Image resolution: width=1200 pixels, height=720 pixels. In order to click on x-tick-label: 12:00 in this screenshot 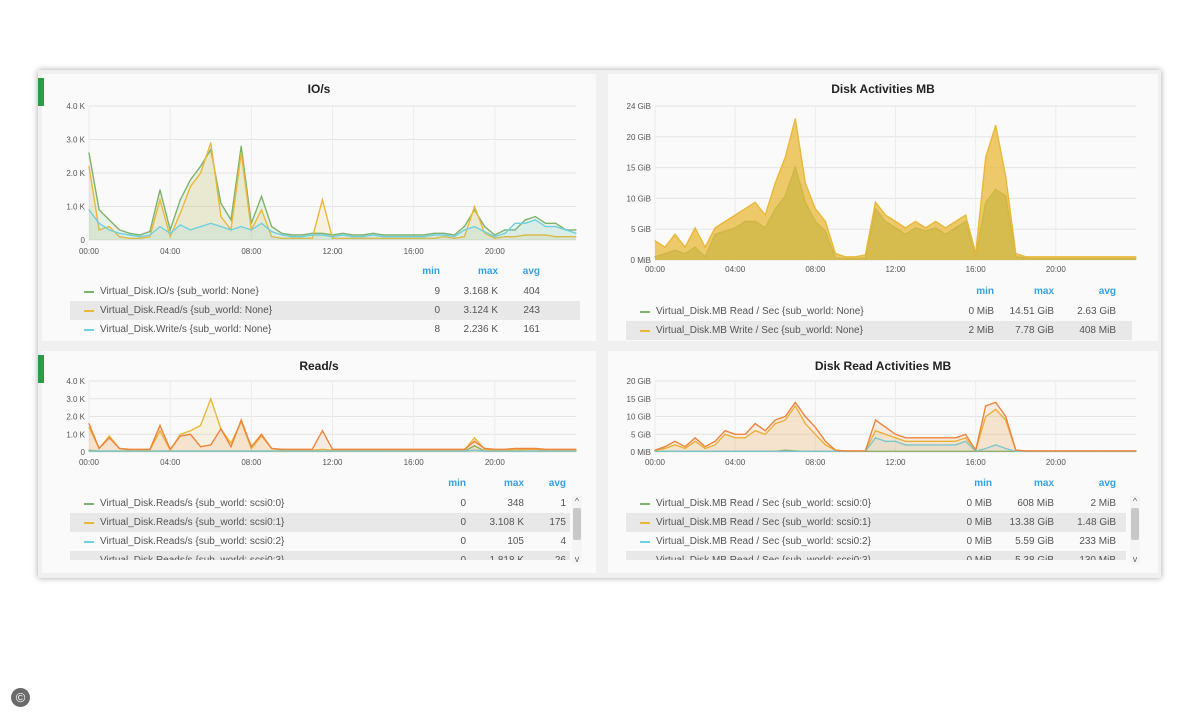, I will do `click(895, 462)`.